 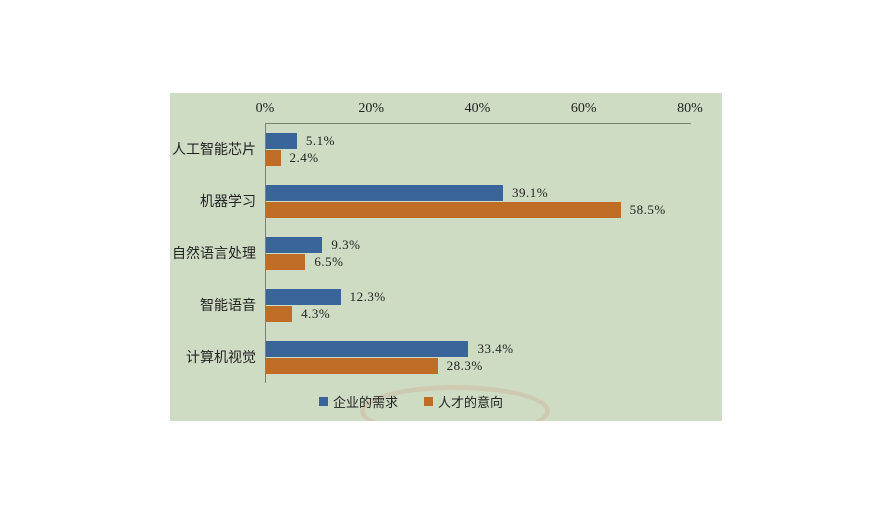 What do you see at coordinates (583, 108) in the screenshot?
I see `x-axis-tick: 60%` at bounding box center [583, 108].